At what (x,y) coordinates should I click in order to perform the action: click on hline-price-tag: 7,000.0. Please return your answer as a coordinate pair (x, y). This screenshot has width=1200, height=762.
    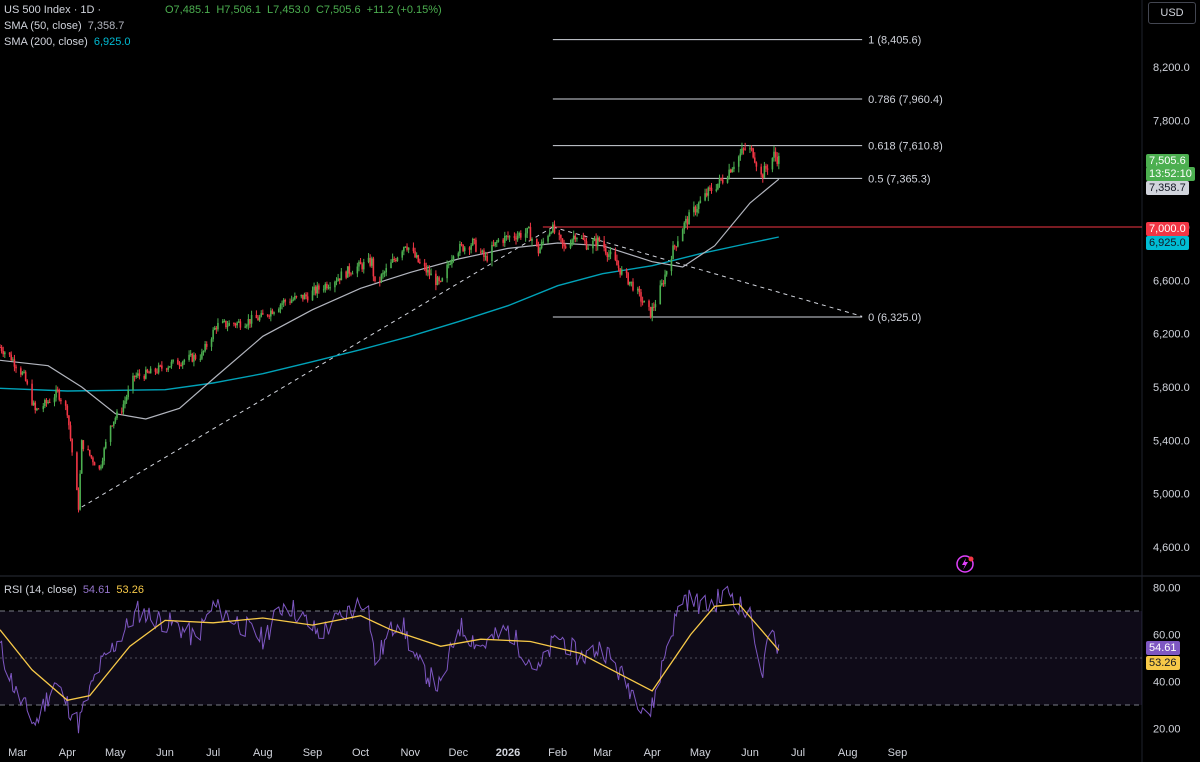
    Looking at the image, I should click on (1167, 229).